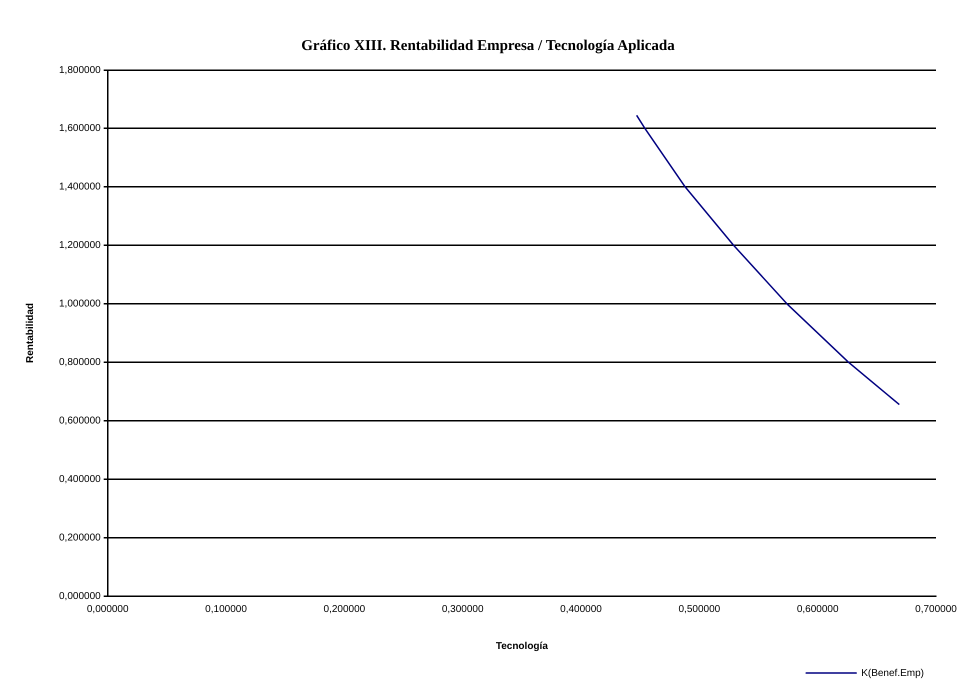 This screenshot has width=976, height=688. I want to click on y-tick-label: 0,200000, so click(80, 538).